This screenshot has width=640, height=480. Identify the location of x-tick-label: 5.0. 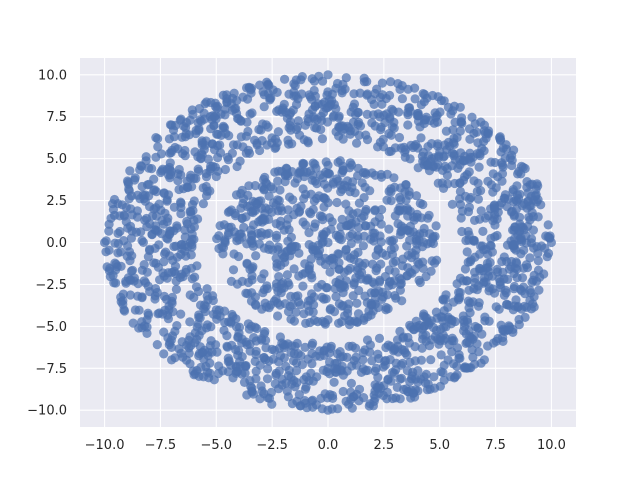
(439, 445).